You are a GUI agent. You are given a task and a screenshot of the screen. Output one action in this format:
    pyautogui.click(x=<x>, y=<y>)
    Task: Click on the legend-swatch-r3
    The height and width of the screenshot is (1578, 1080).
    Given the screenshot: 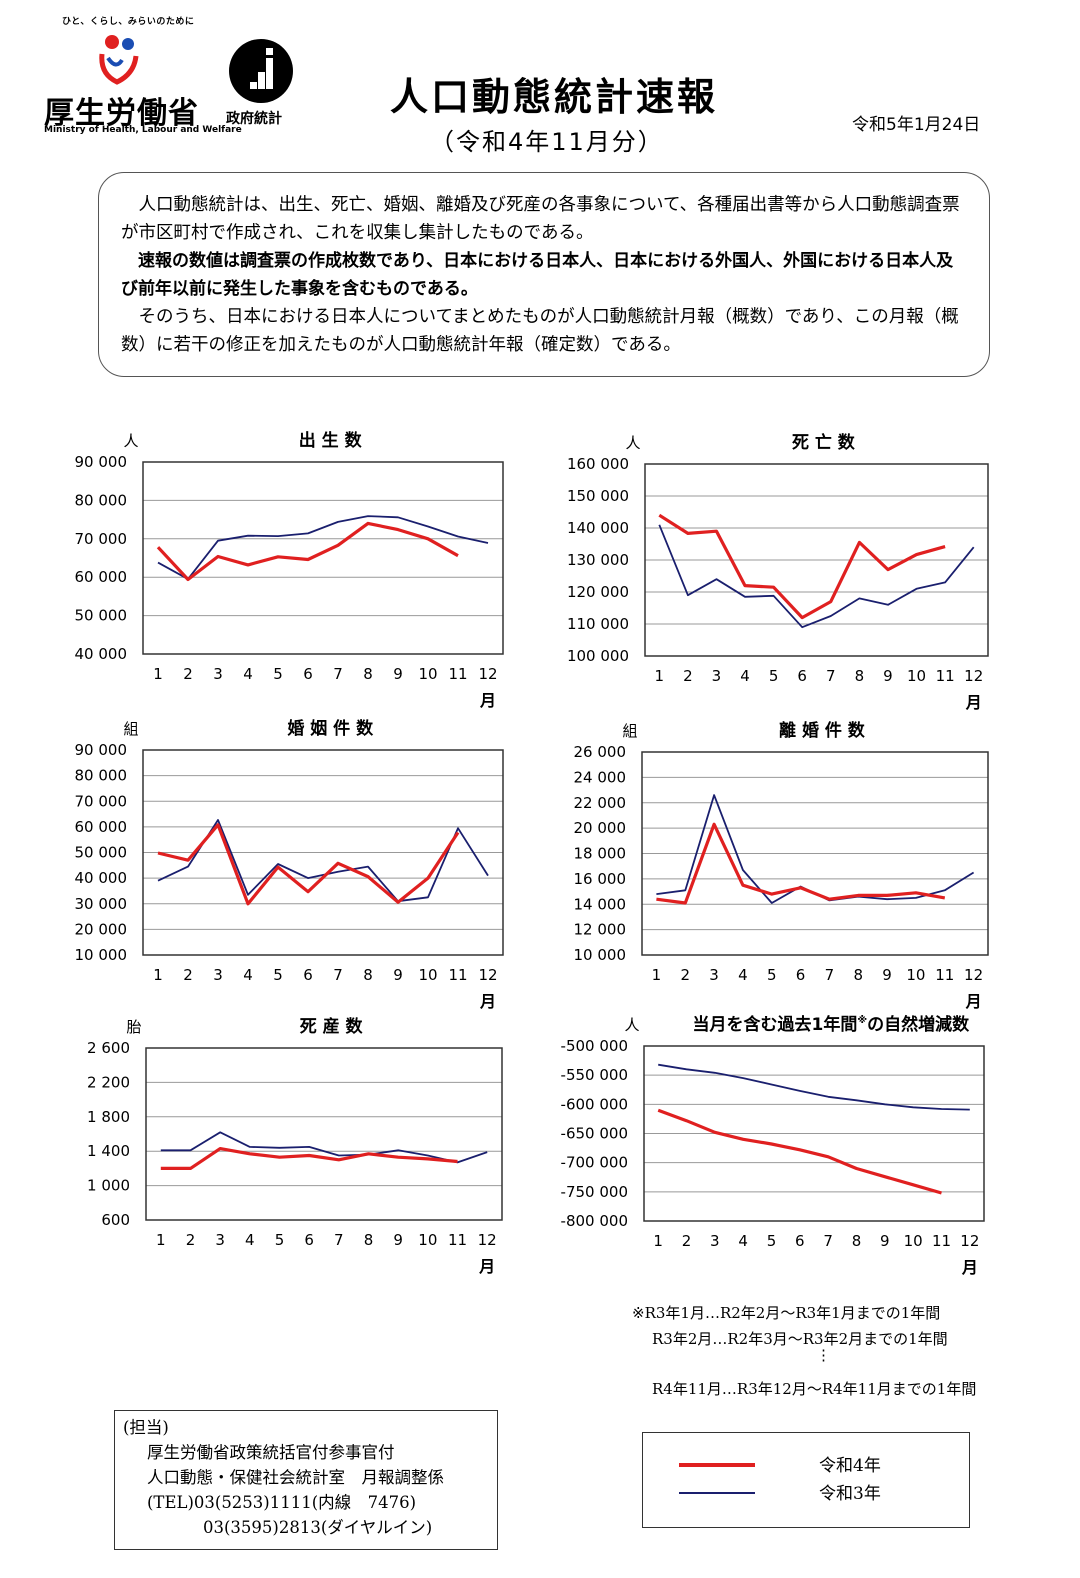 What is the action you would take?
    pyautogui.click(x=717, y=1493)
    